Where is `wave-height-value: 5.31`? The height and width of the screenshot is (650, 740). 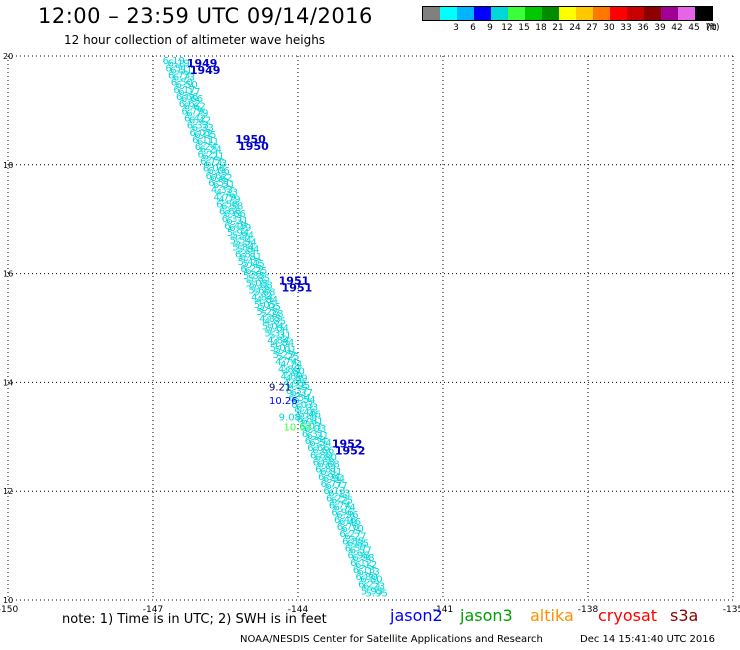 wave-height-value: 5.31 is located at coordinates (280, 336).